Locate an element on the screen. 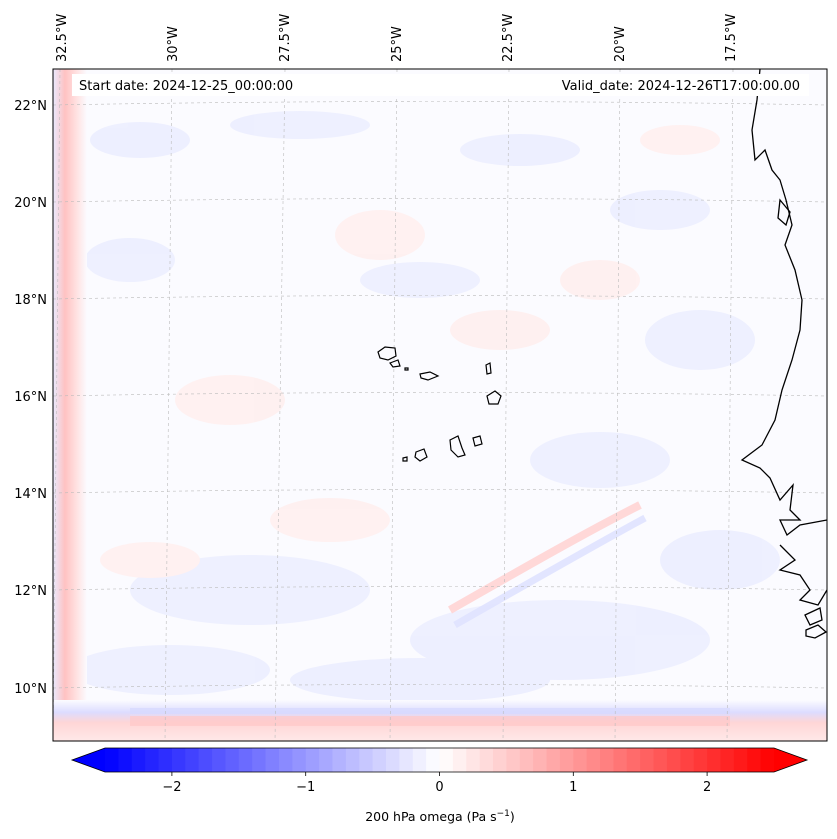 Image resolution: width=837 pixels, height=839 pixels. lat-label: 16°N is located at coordinates (30, 397).